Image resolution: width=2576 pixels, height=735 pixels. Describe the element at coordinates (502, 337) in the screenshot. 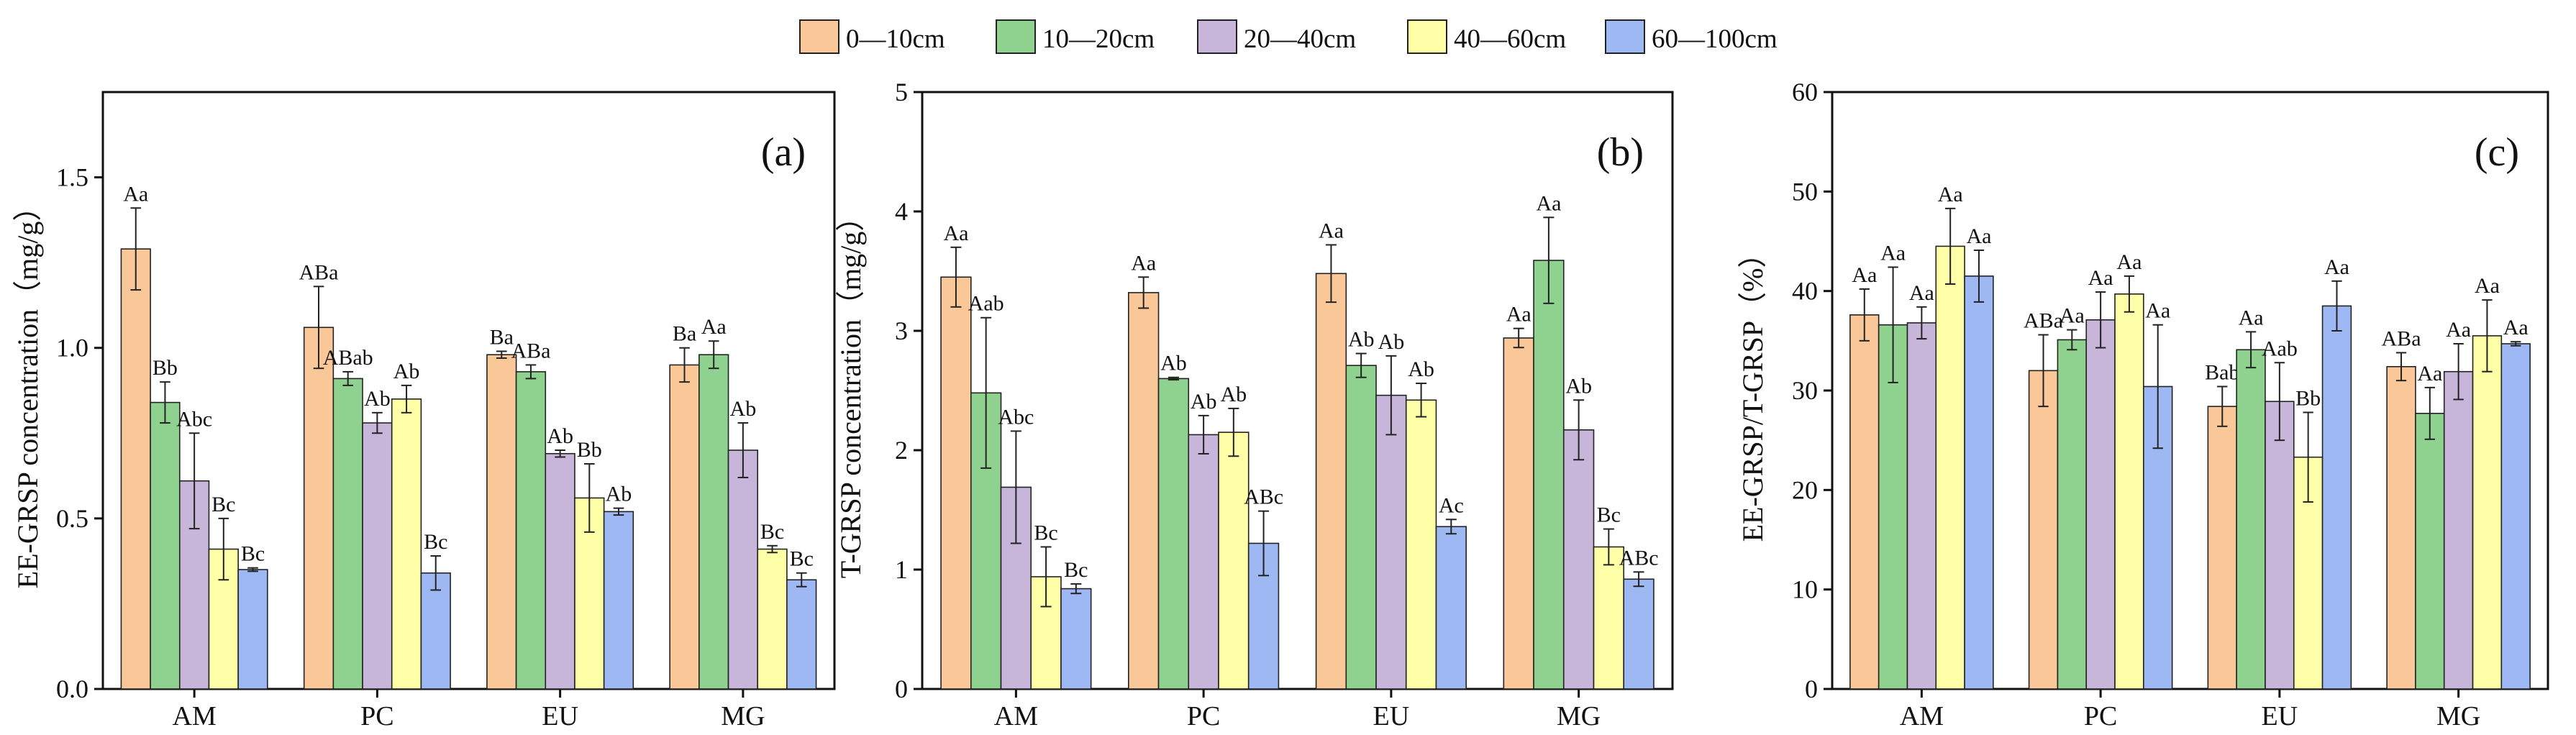

I see `significance-label: Ba` at that location.